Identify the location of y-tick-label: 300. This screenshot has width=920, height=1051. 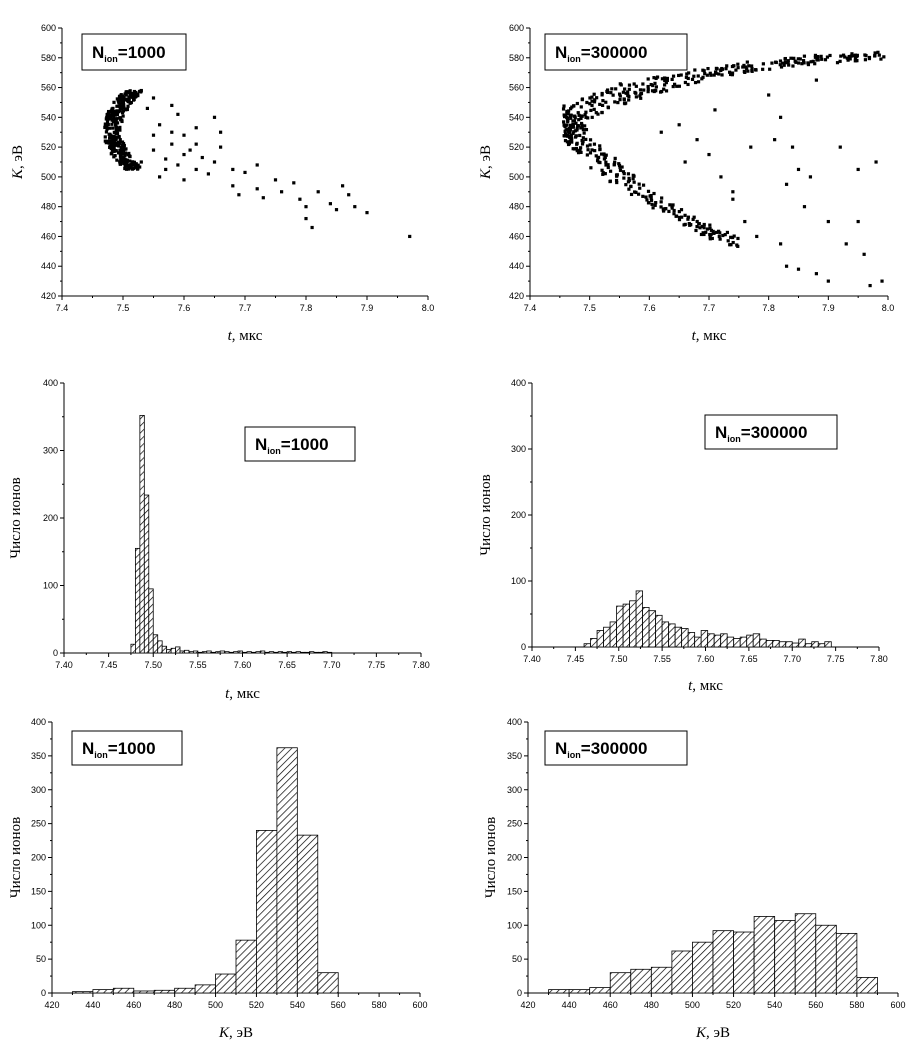
(518, 449).